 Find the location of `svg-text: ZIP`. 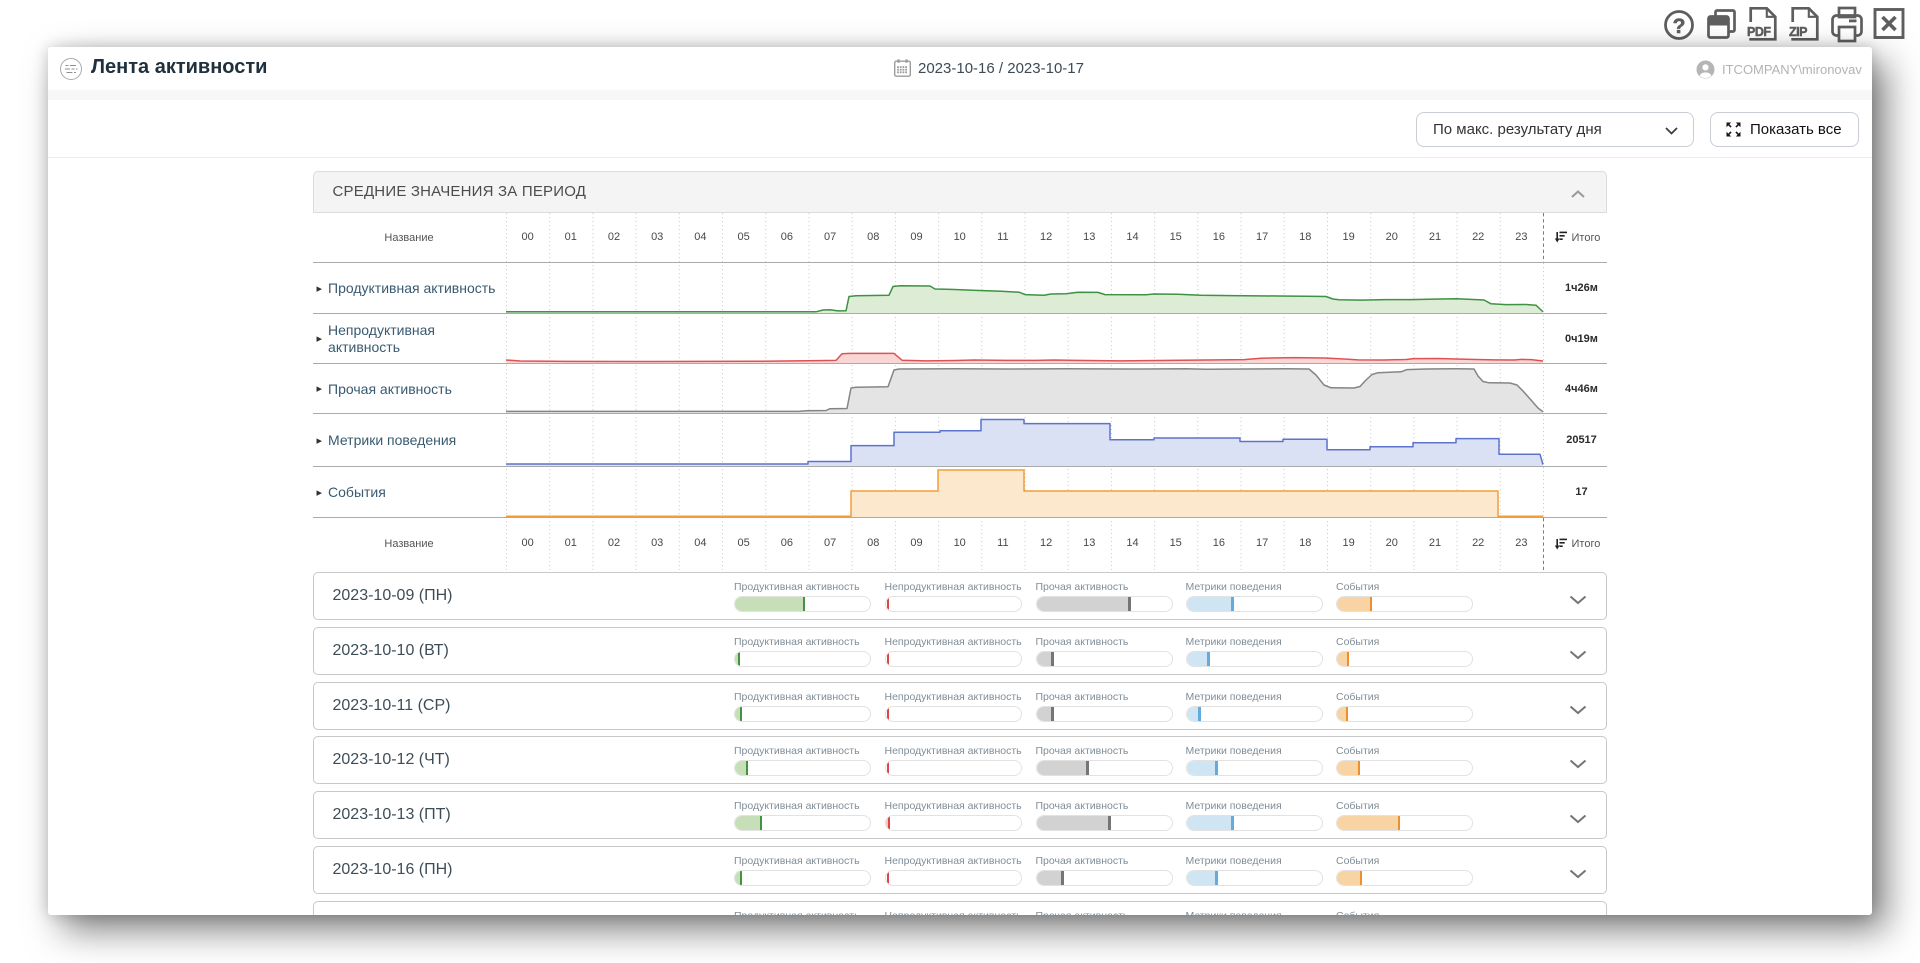

svg-text: ZIP is located at coordinates (1798, 32).